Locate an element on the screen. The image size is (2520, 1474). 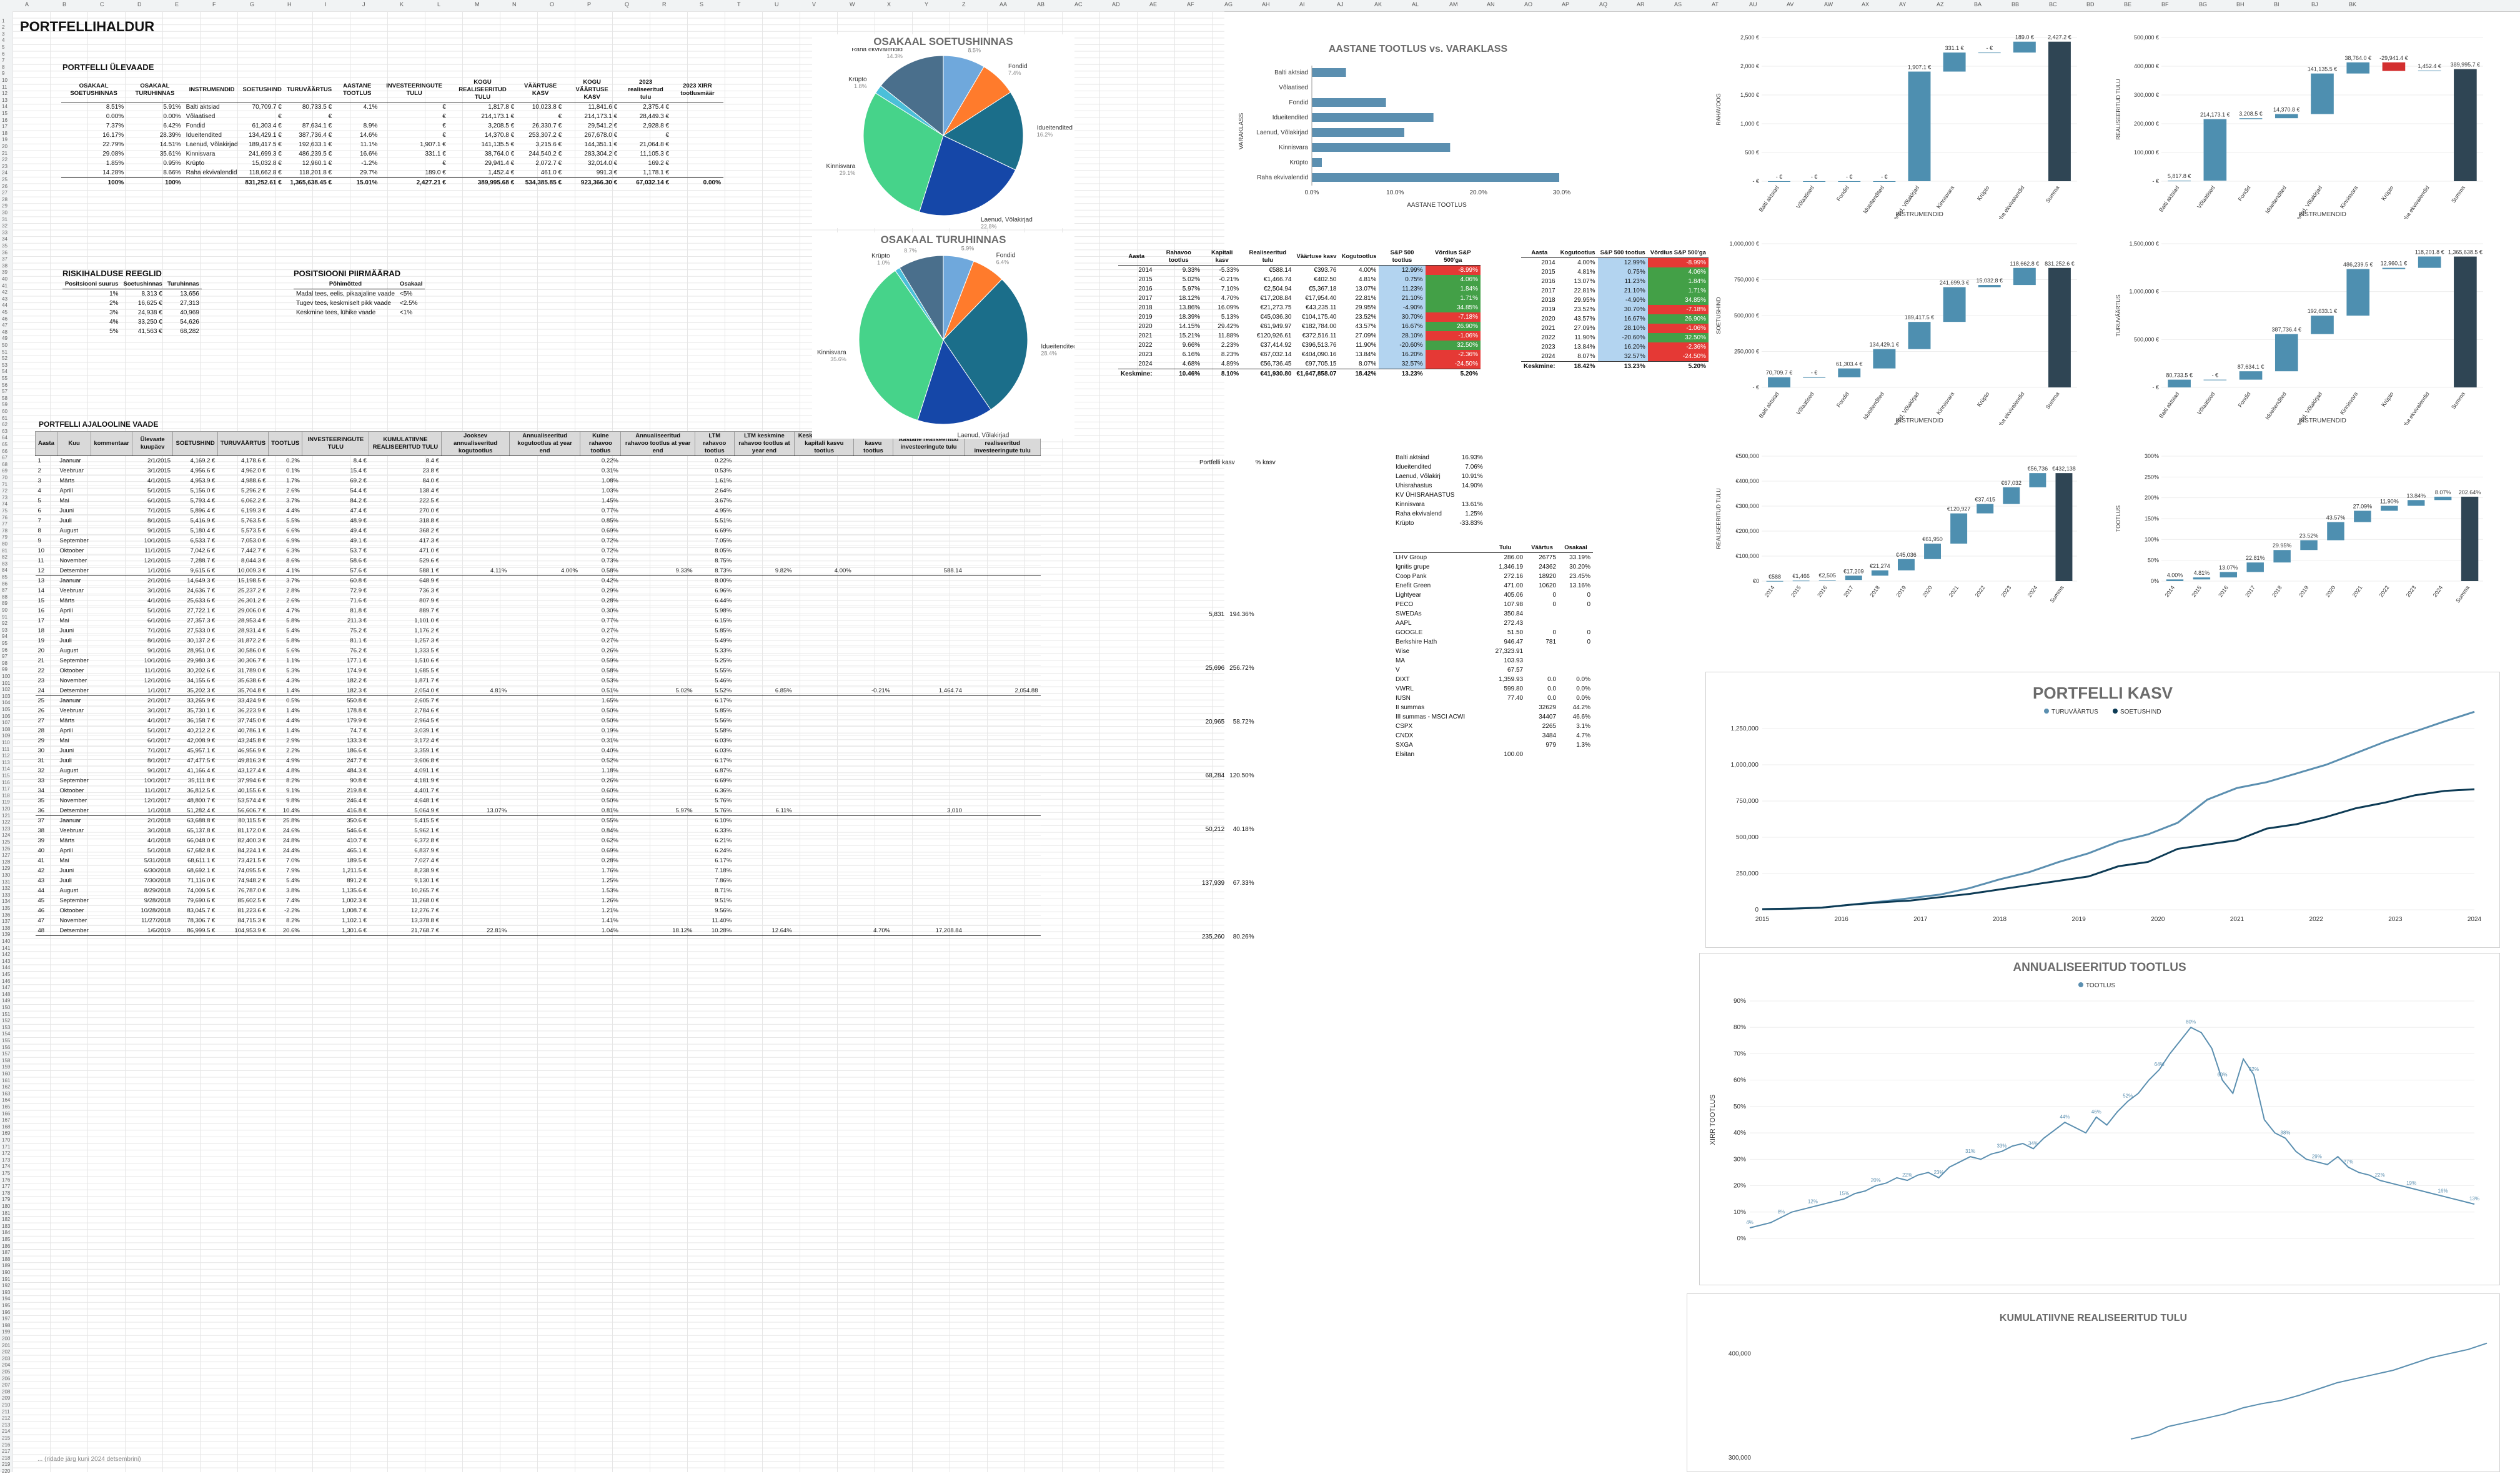
row-label: 159 is located at coordinates (6, 1067).